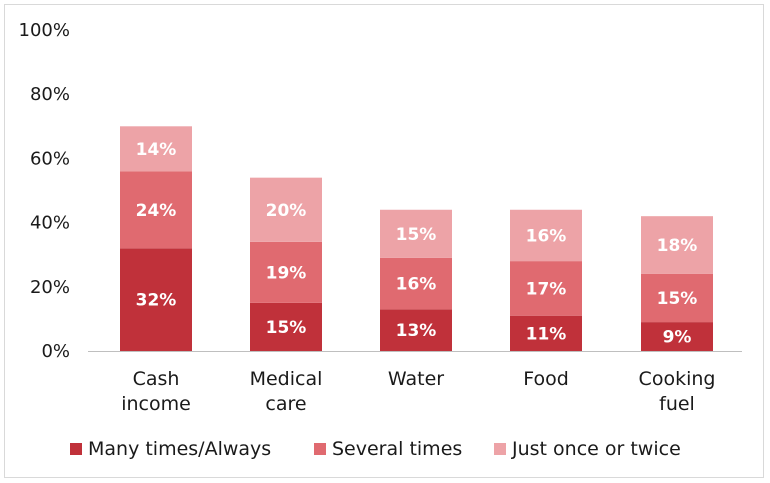 The image size is (770, 483). I want to click on legend-label: Several times, so click(397, 449).